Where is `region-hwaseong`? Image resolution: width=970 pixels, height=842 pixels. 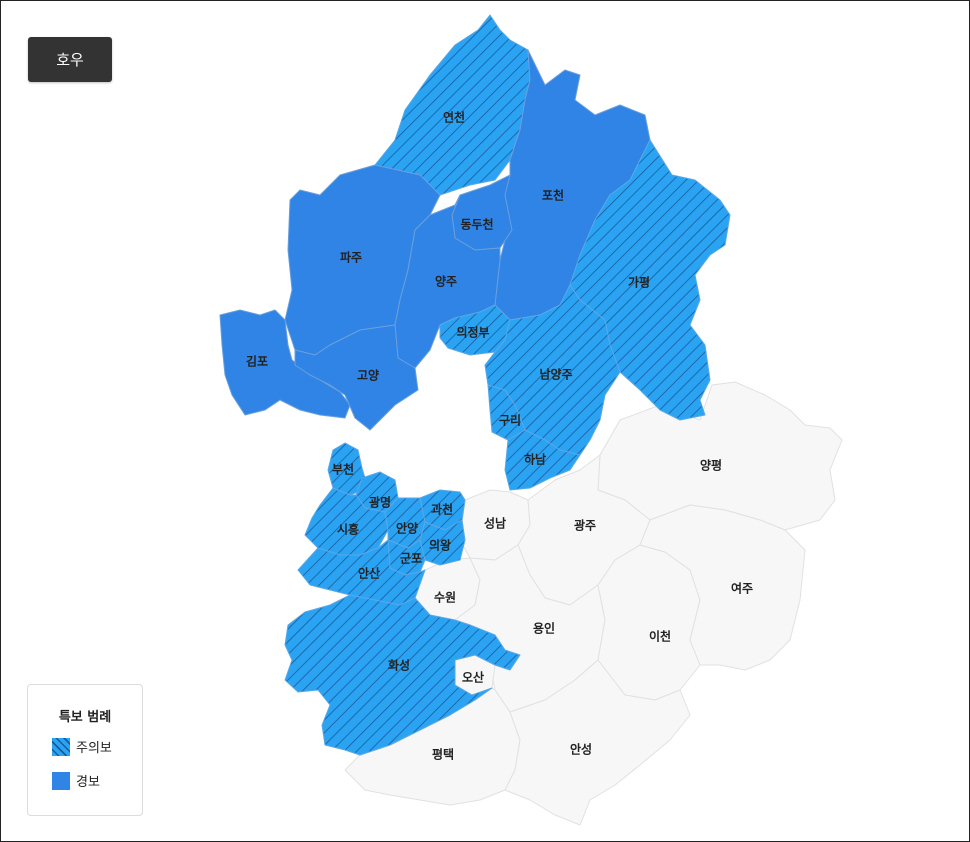 region-hwaseong is located at coordinates (402, 675).